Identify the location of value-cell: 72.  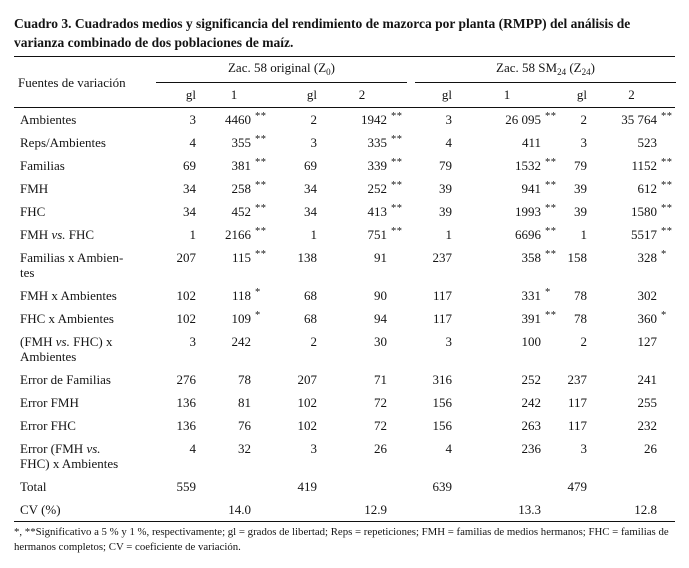
(380, 402).